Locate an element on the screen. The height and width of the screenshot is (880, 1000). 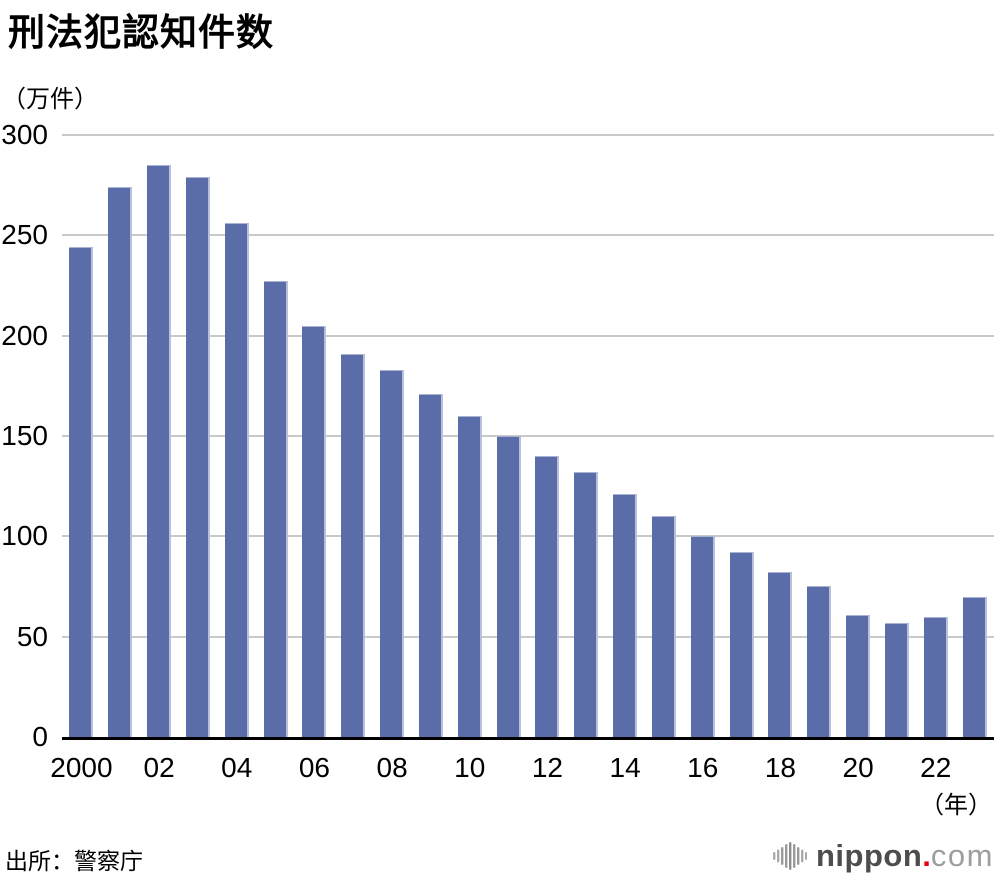
bar-2009 is located at coordinates (430, 565).